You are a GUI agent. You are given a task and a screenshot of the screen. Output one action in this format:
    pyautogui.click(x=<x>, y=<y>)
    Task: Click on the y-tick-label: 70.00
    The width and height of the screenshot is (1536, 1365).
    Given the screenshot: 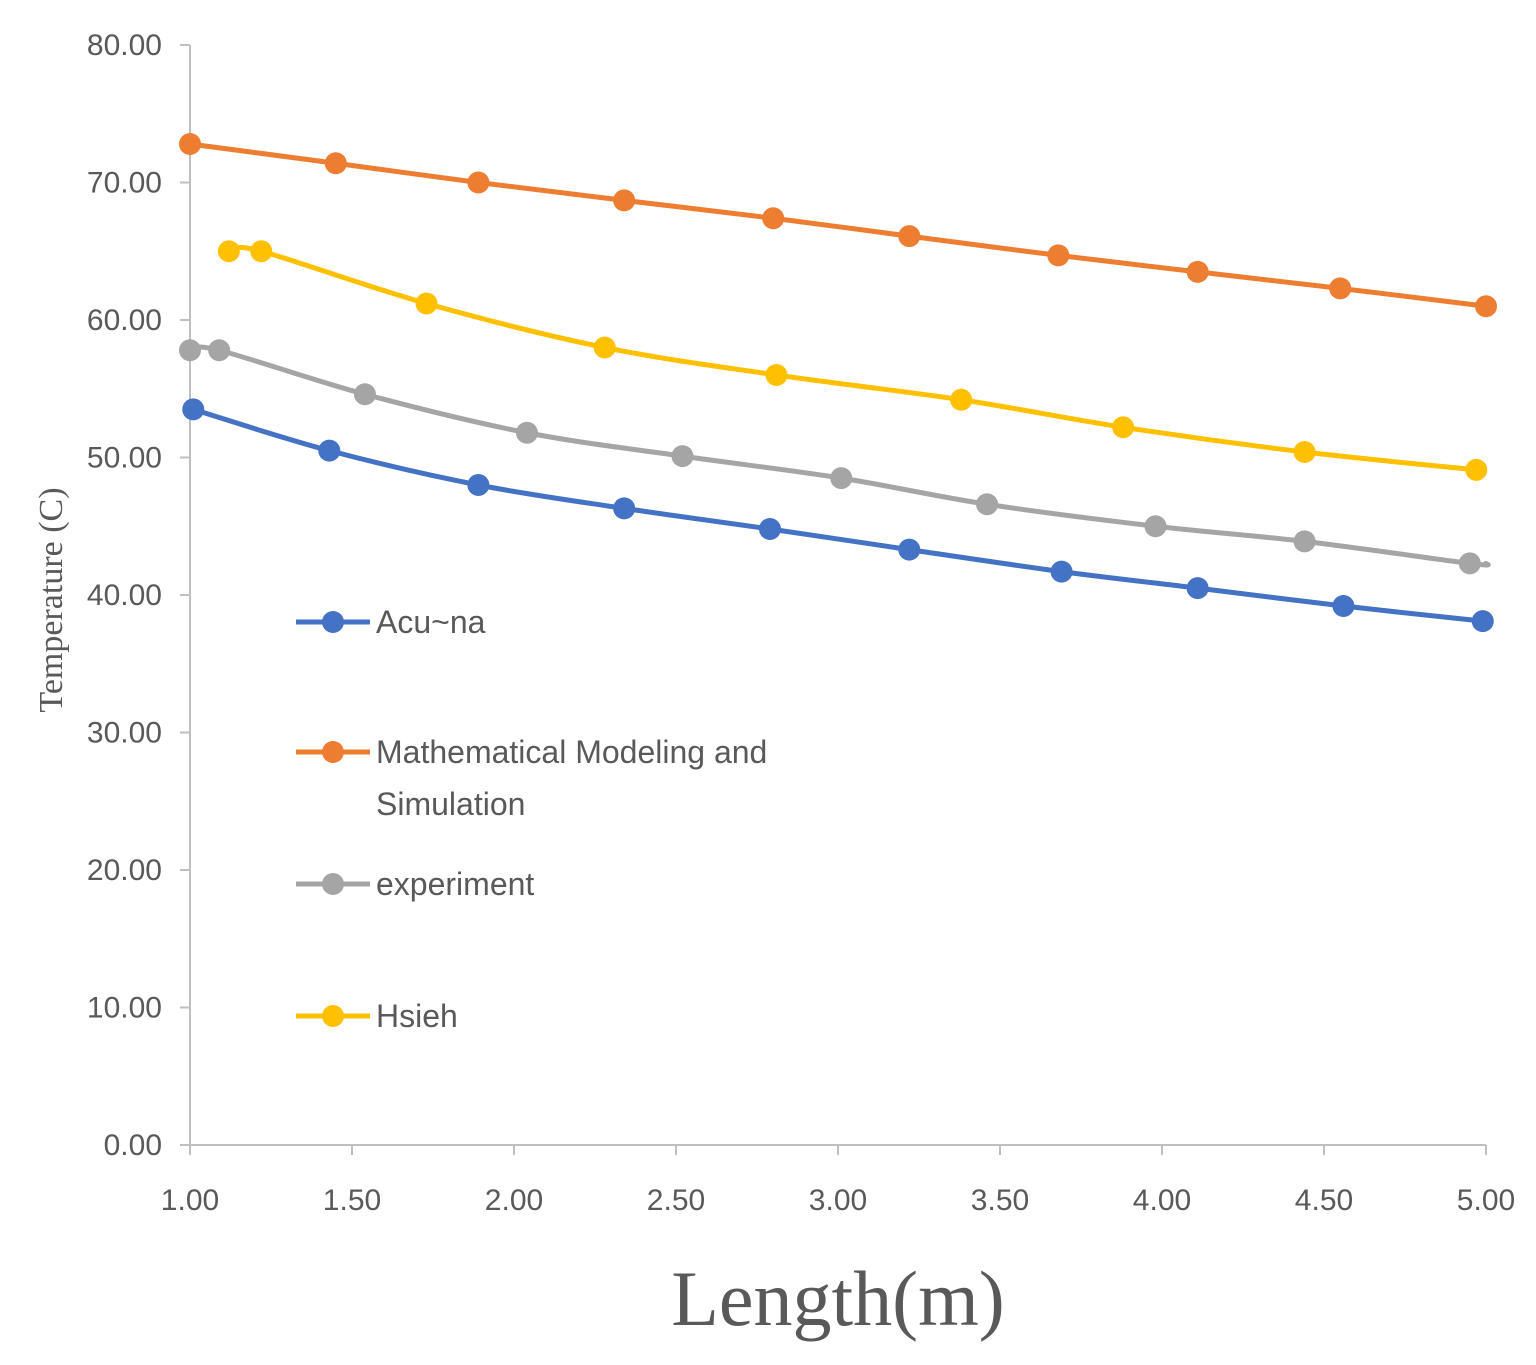 What is the action you would take?
    pyautogui.click(x=124, y=183)
    